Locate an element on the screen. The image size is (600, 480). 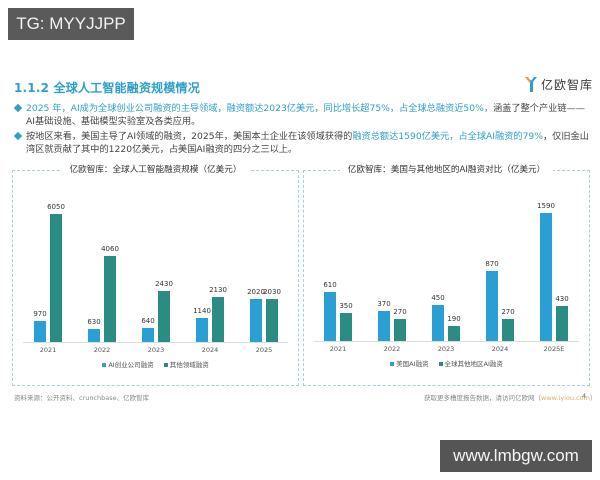
bar-value-label: 2430 is located at coordinates (164, 284).